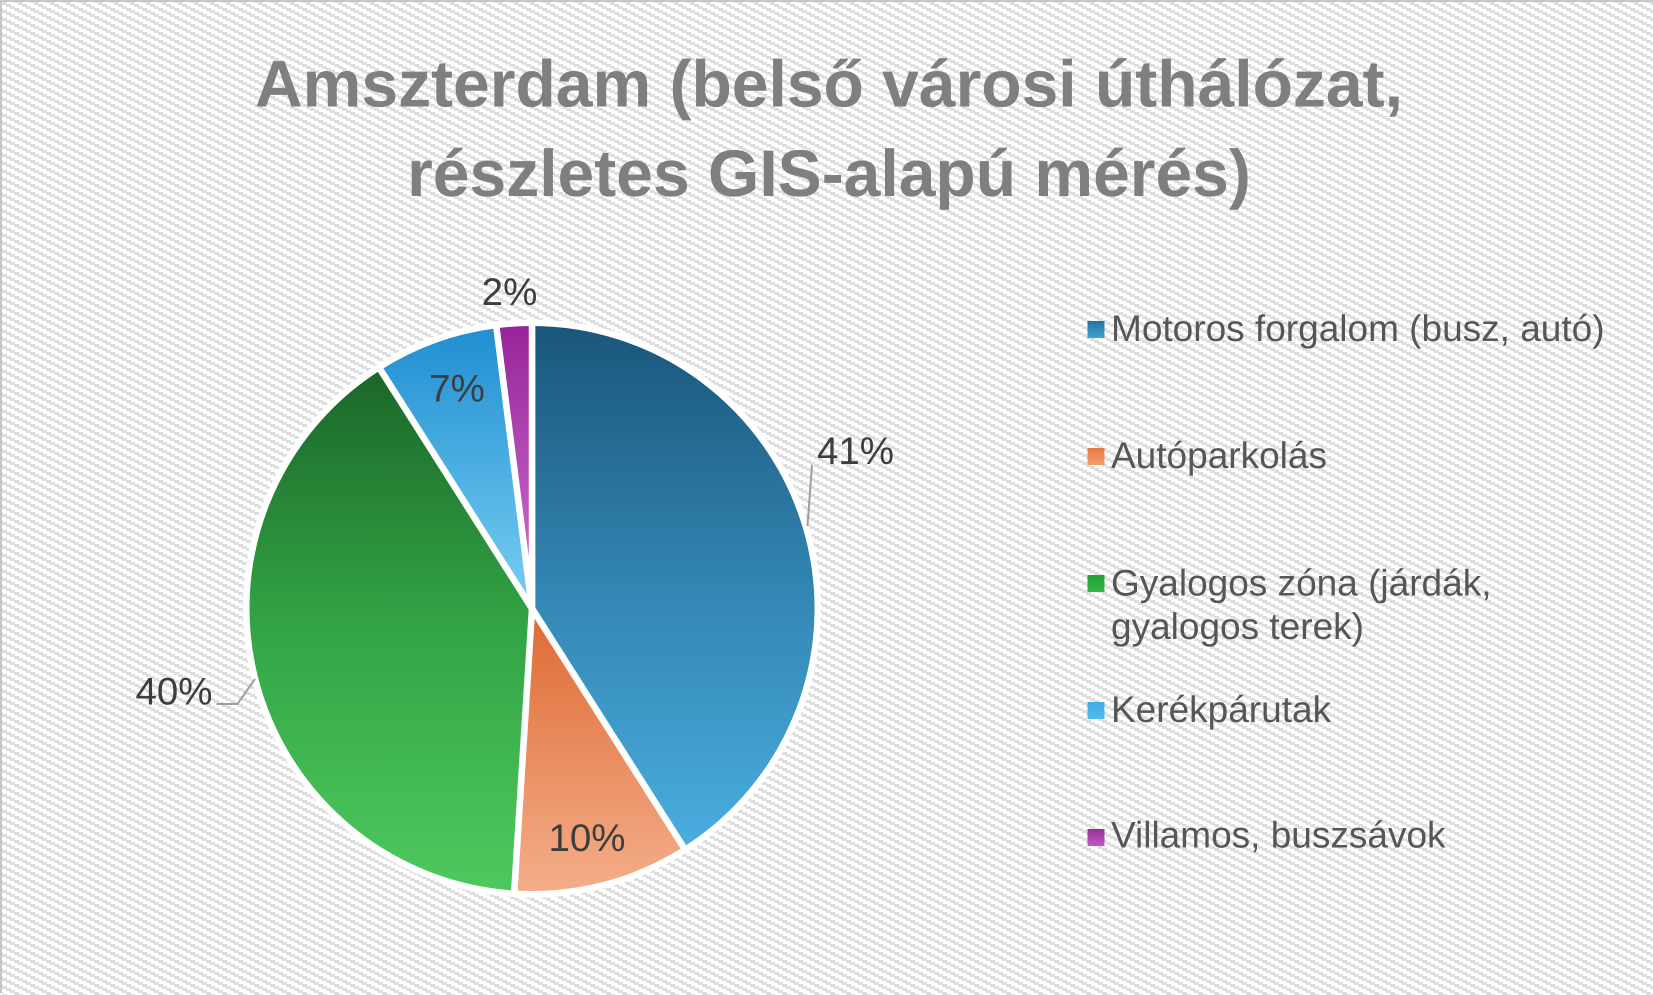 This screenshot has width=1653, height=995. What do you see at coordinates (173, 692) in the screenshot?
I see `svg-text: 40%` at bounding box center [173, 692].